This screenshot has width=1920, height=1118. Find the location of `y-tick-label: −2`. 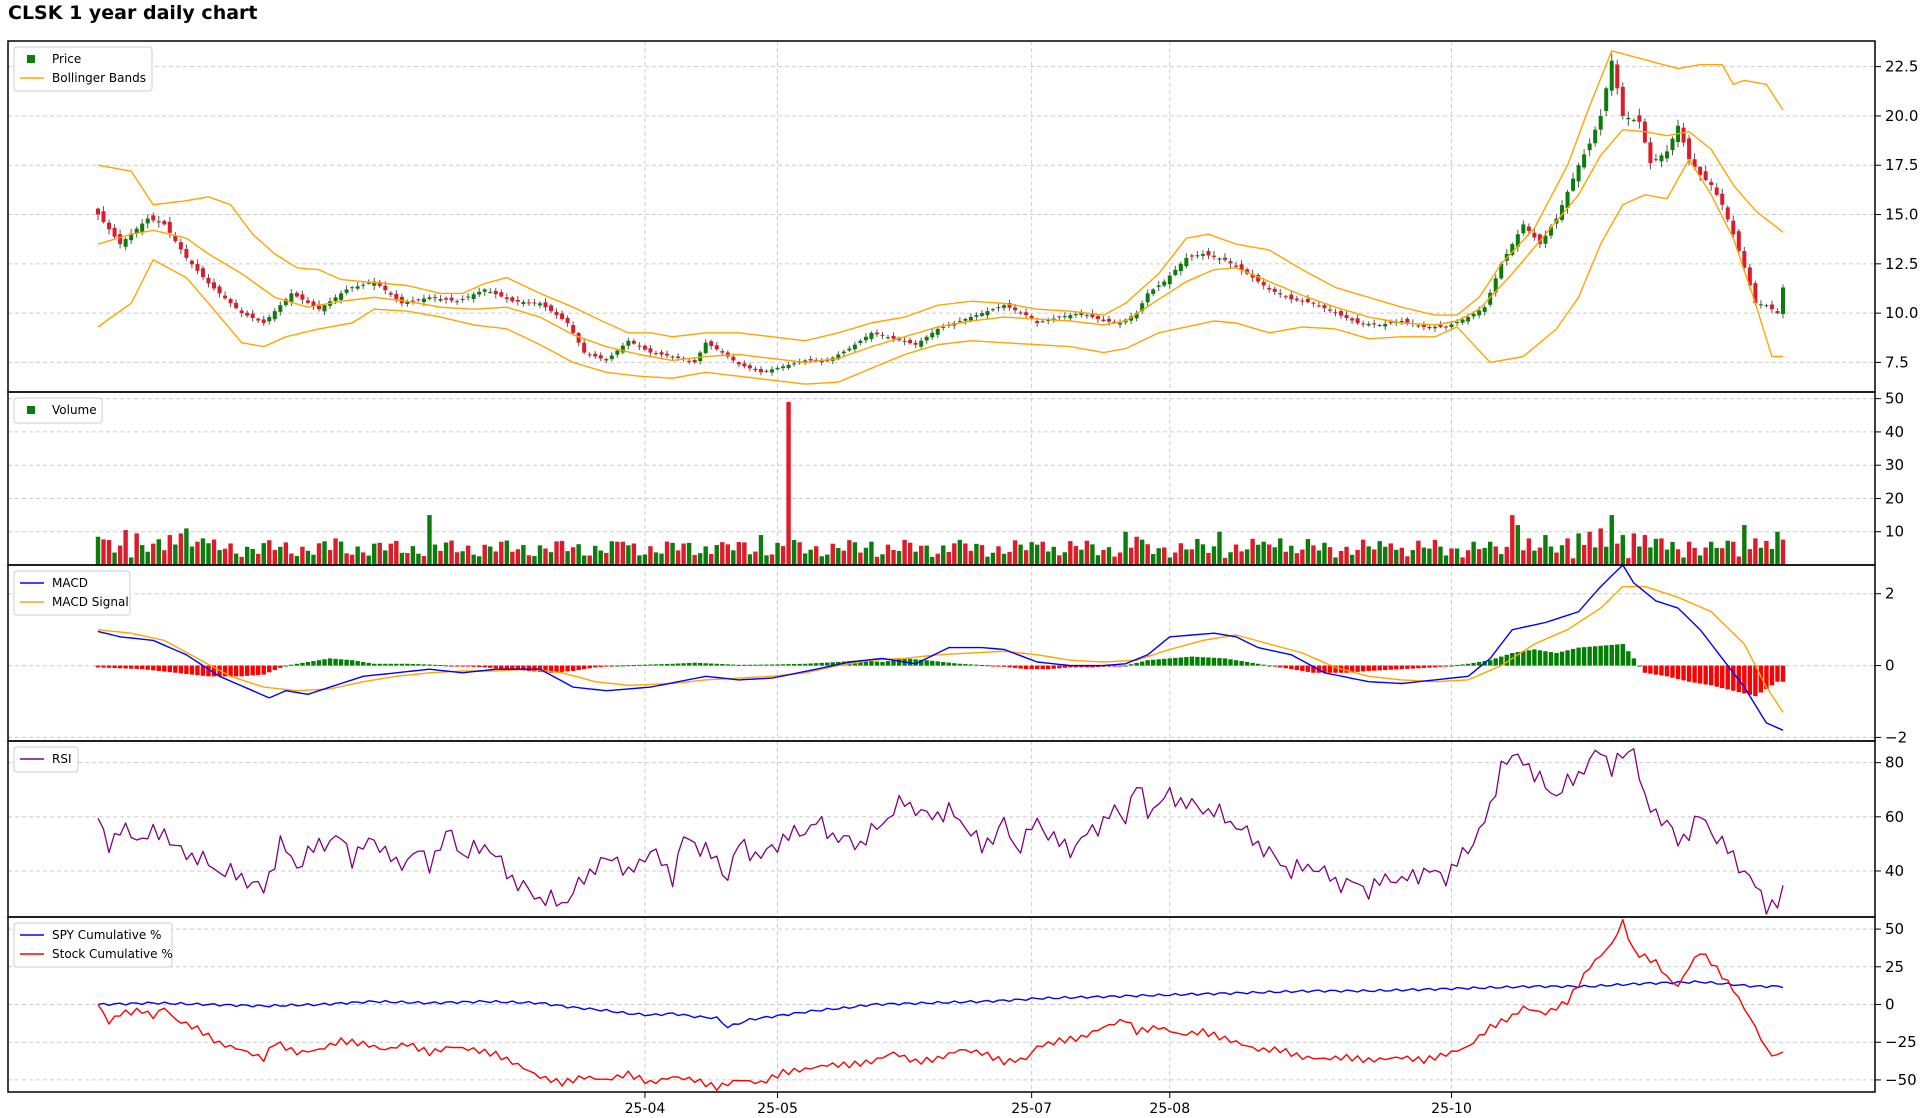

y-tick-label: −2 is located at coordinates (1896, 737).